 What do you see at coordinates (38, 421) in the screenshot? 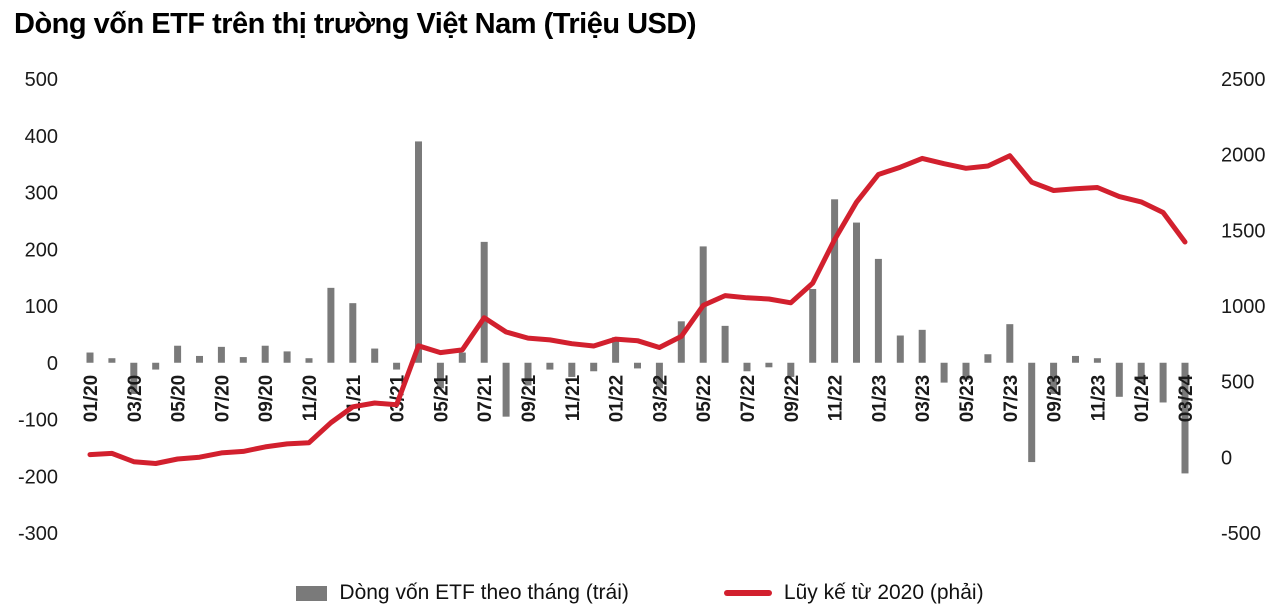
I see `y-axis-left-label: -100` at bounding box center [38, 421].